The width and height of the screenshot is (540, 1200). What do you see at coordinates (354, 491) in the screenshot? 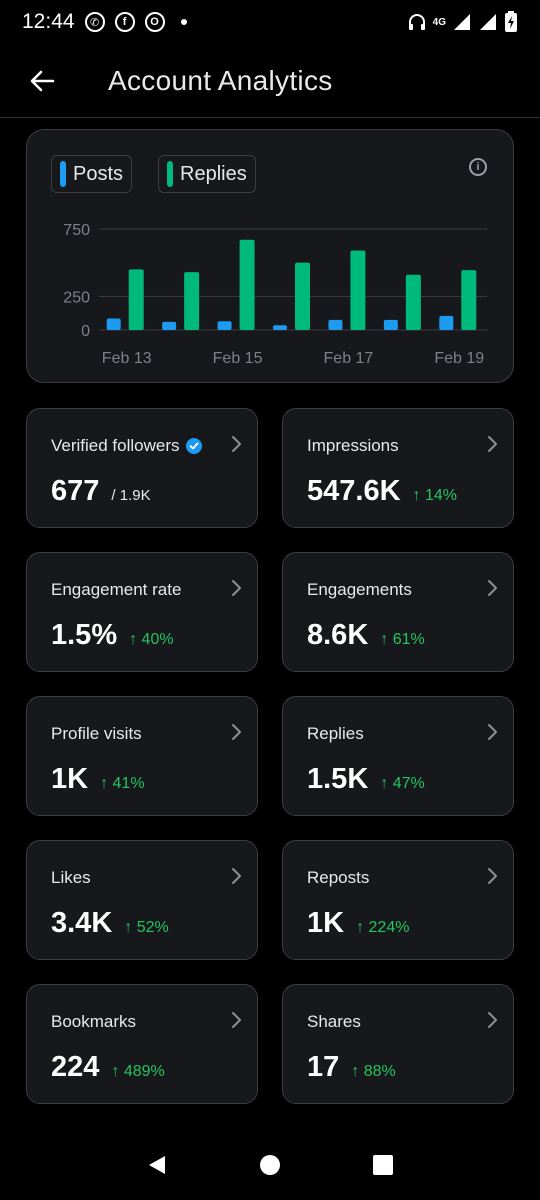
I see `metric-value: 547.6K` at bounding box center [354, 491].